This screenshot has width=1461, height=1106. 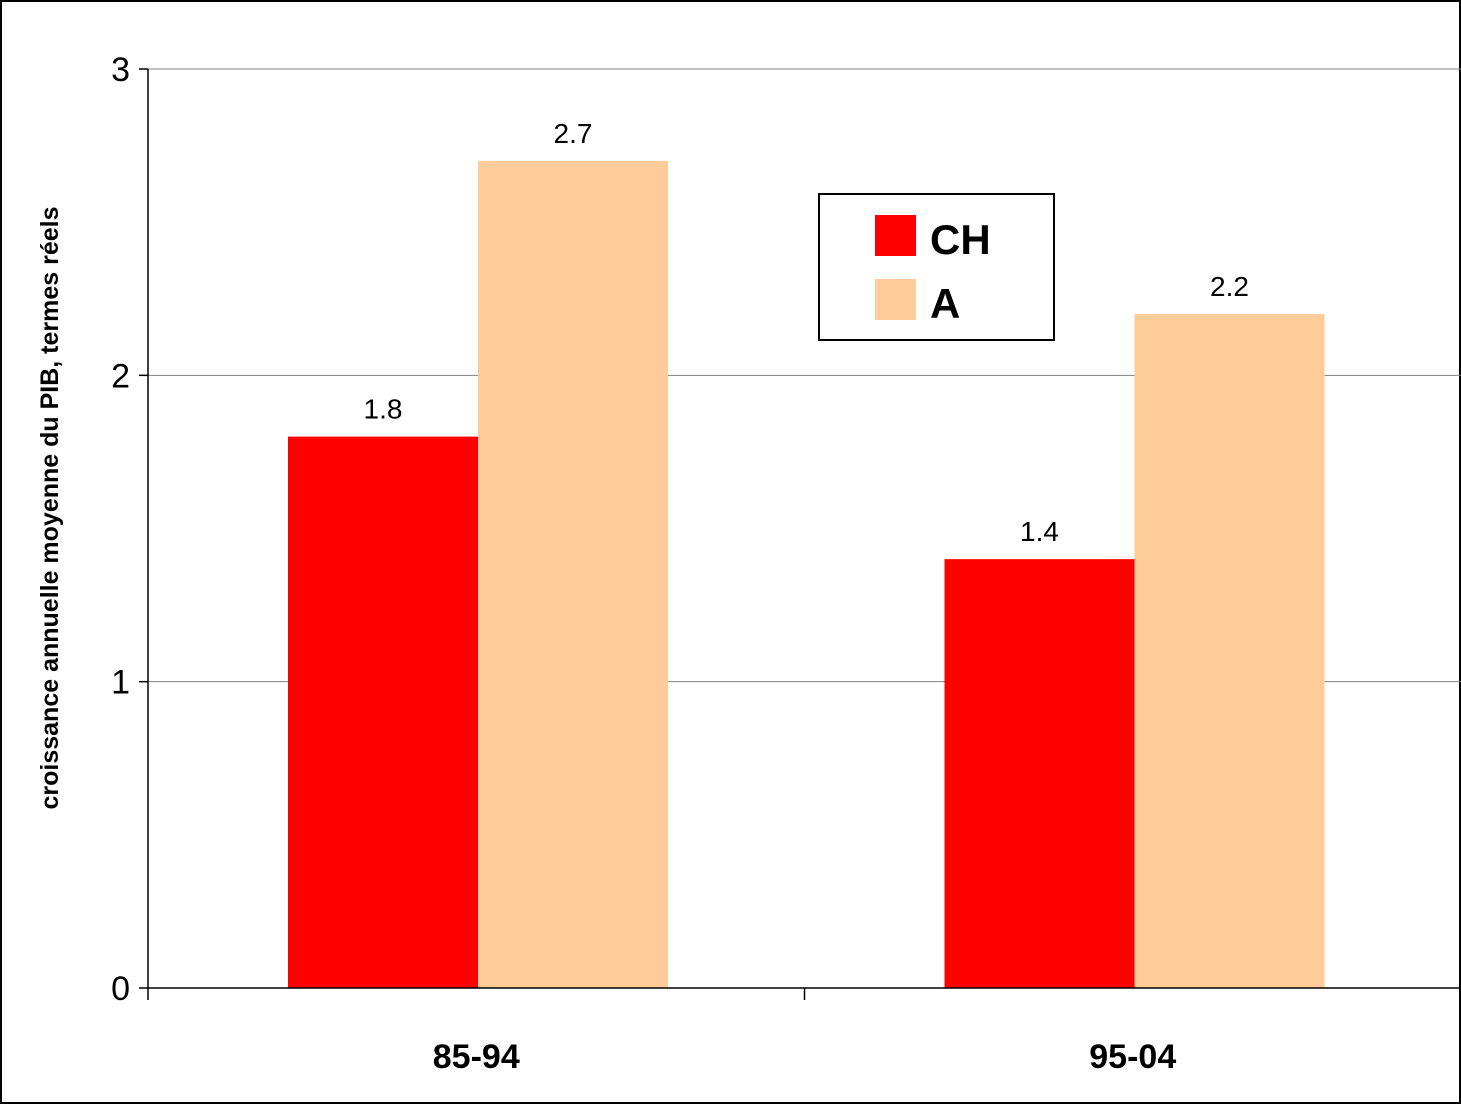 What do you see at coordinates (1132, 1057) in the screenshot?
I see `category-label-95-04: 95-04` at bounding box center [1132, 1057].